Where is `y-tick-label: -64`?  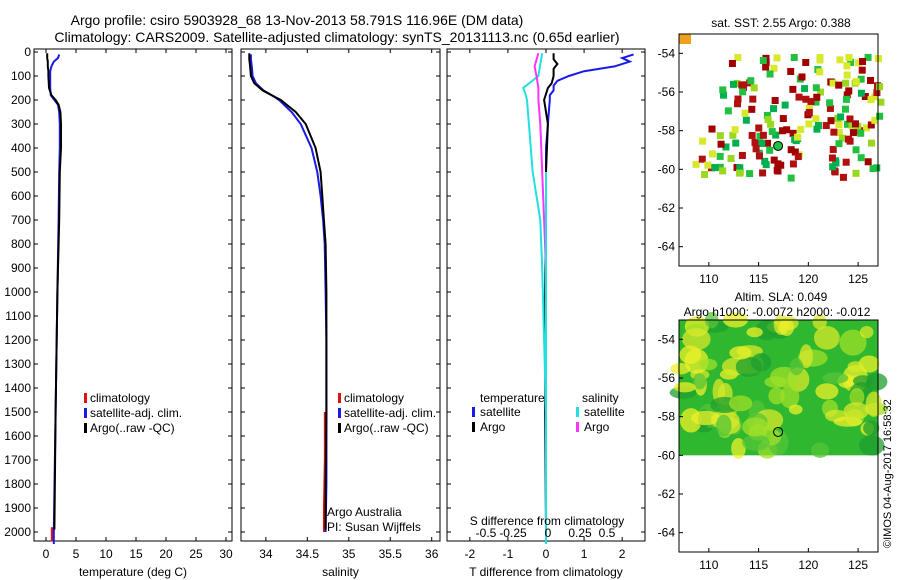 y-tick-label: -64 is located at coordinates (667, 247).